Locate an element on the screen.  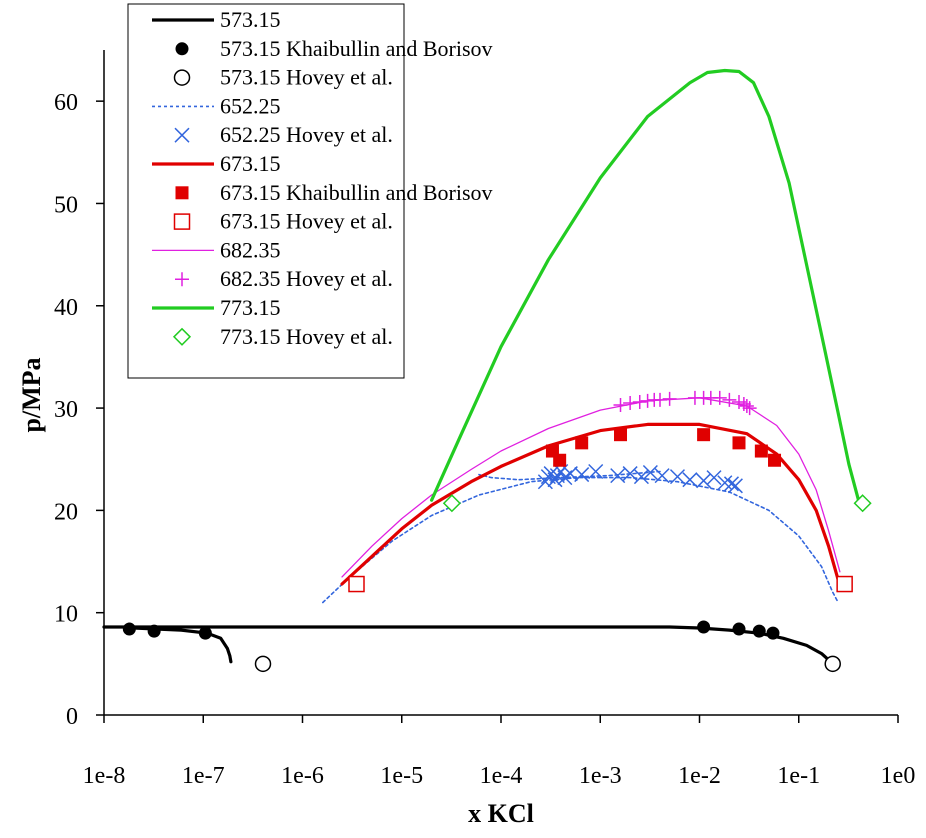
x-tick-label: 1e0 is located at coordinates (898, 776).